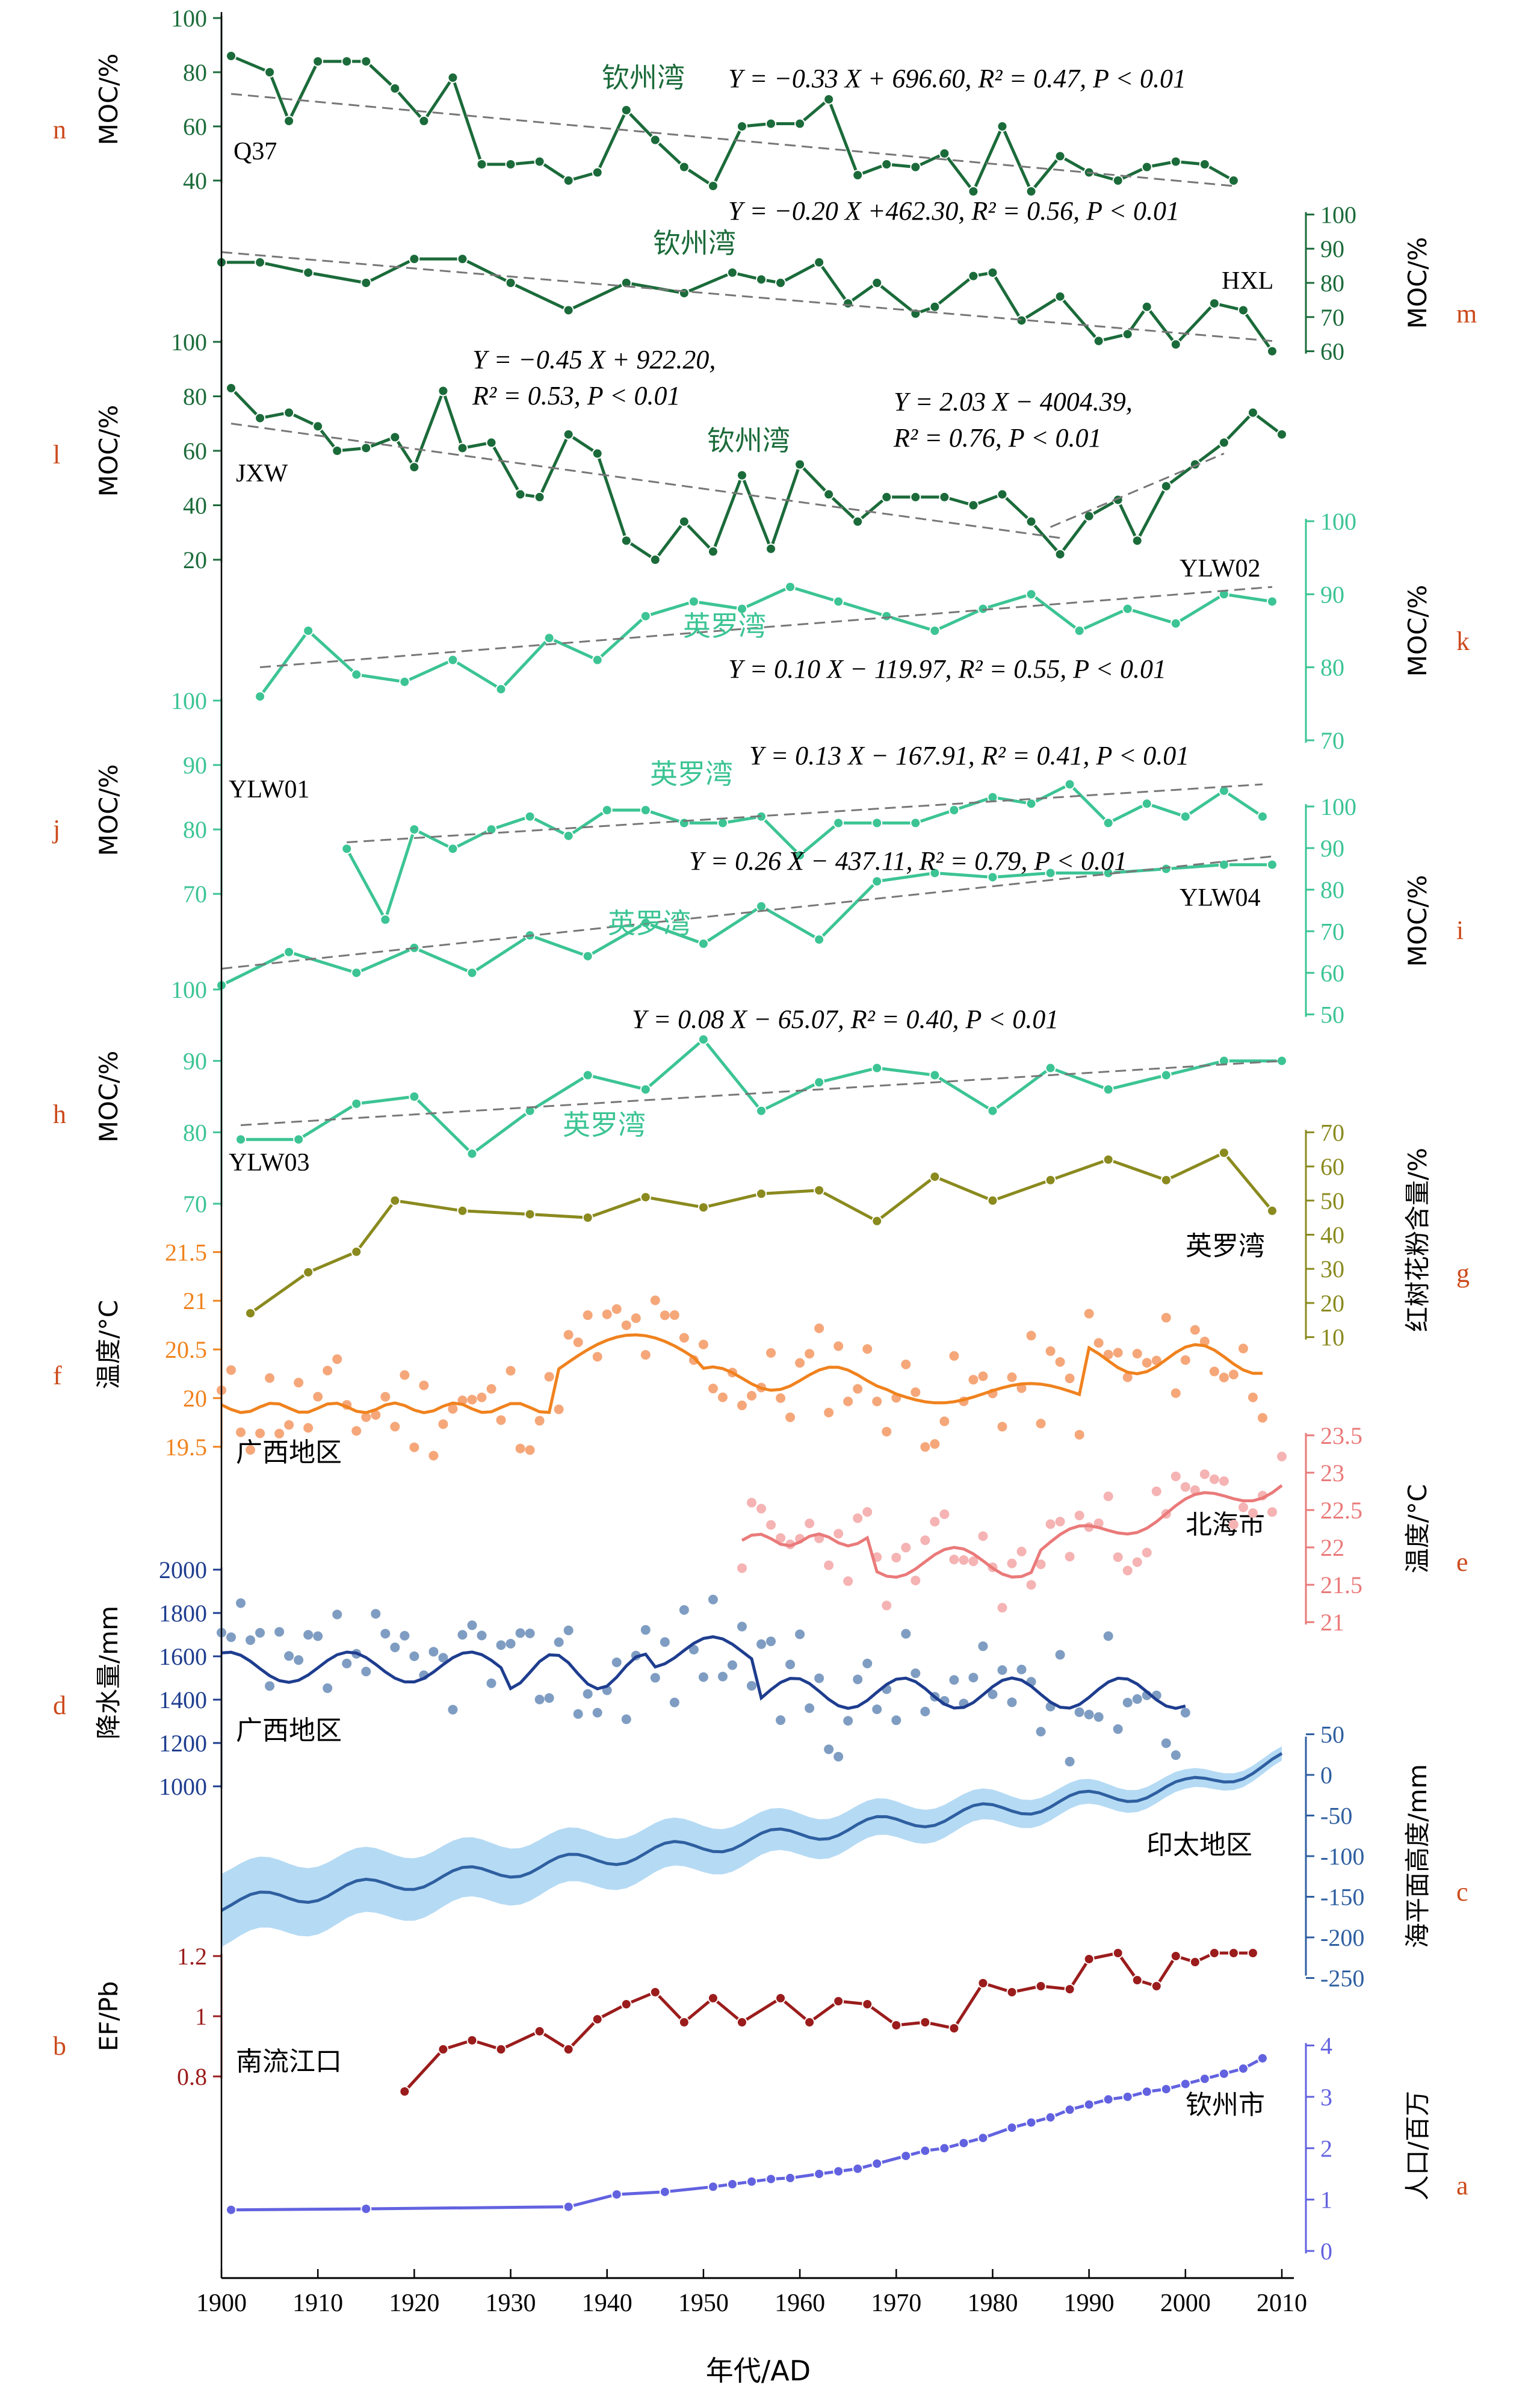 The image size is (1540, 2390). I want to click on y-axis-label-n: MOC/%, so click(108, 100).